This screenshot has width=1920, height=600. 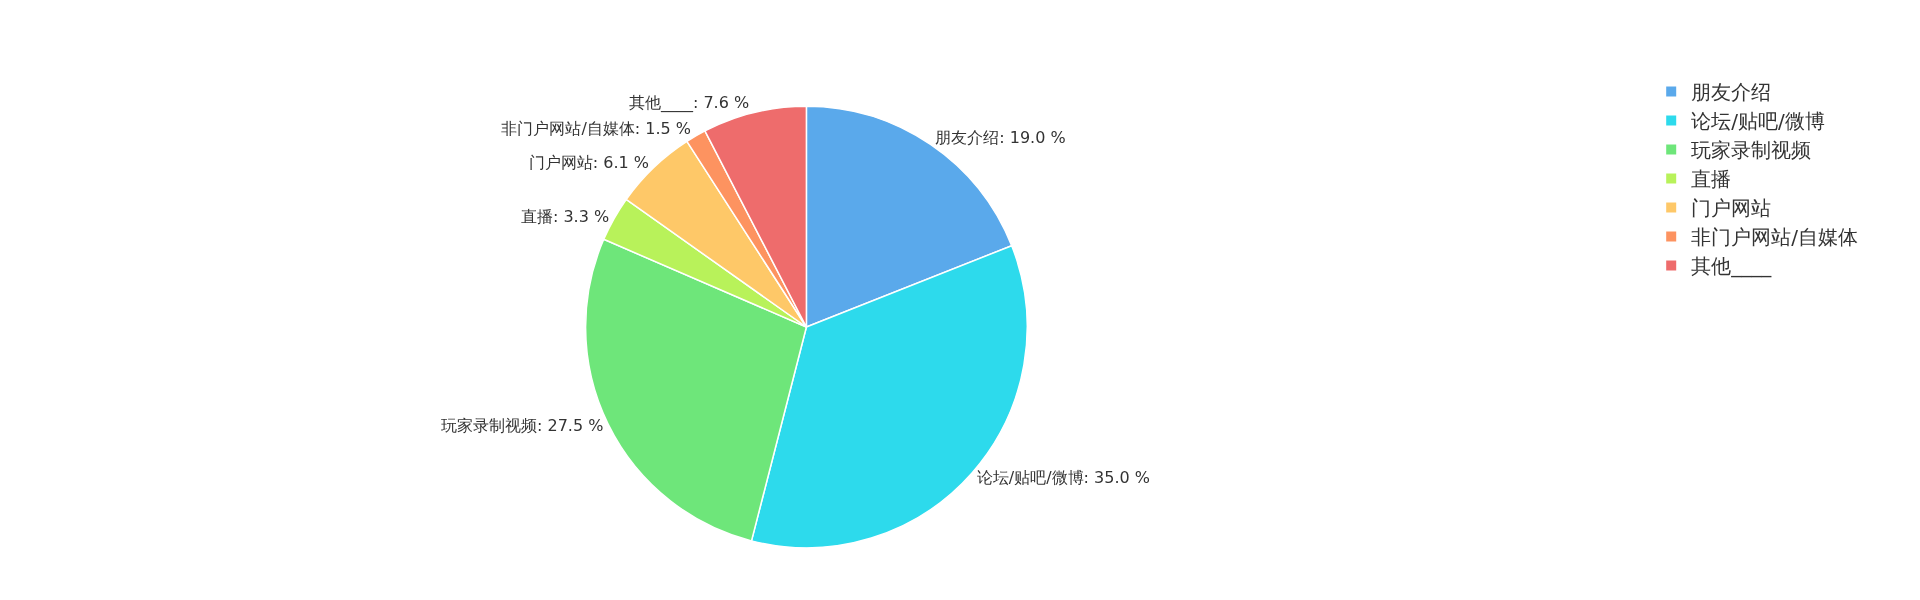 What do you see at coordinates (565, 217) in the screenshot?
I see `data-label: 直播: 3.3 %` at bounding box center [565, 217].